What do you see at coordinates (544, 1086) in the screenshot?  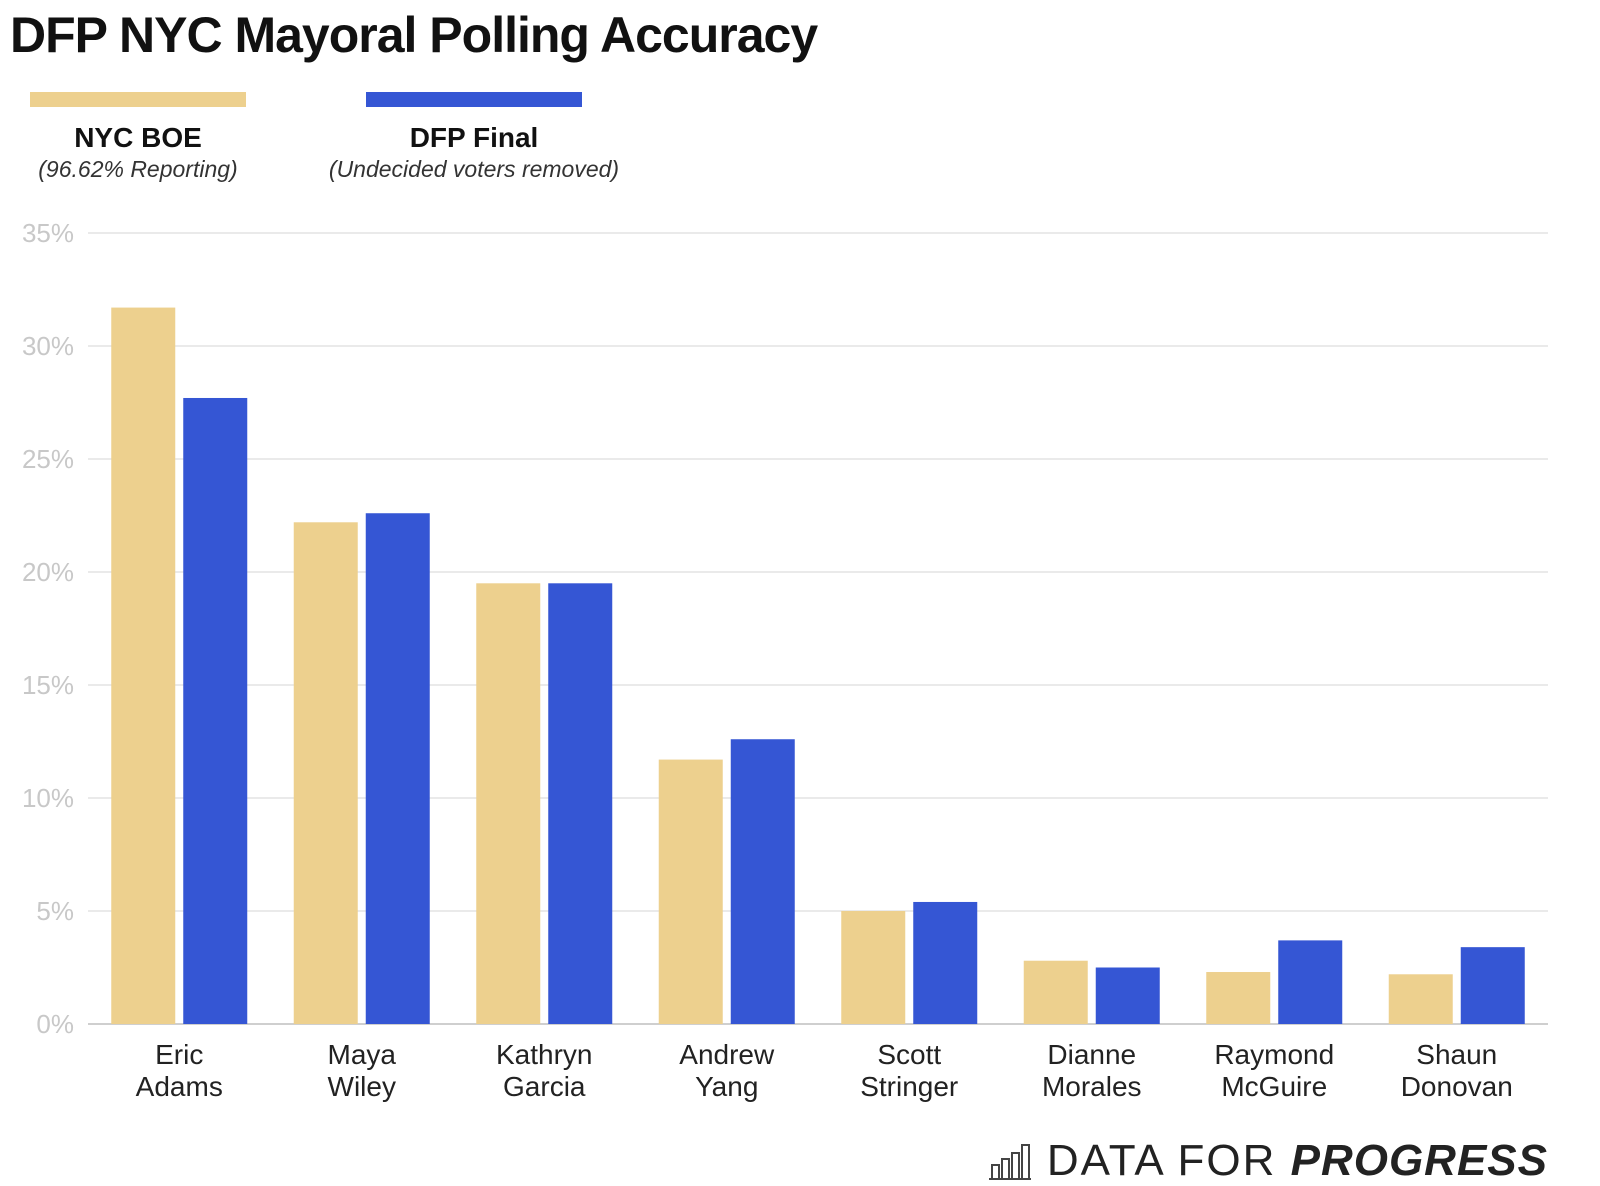 I see `x-category-label: Garcia` at bounding box center [544, 1086].